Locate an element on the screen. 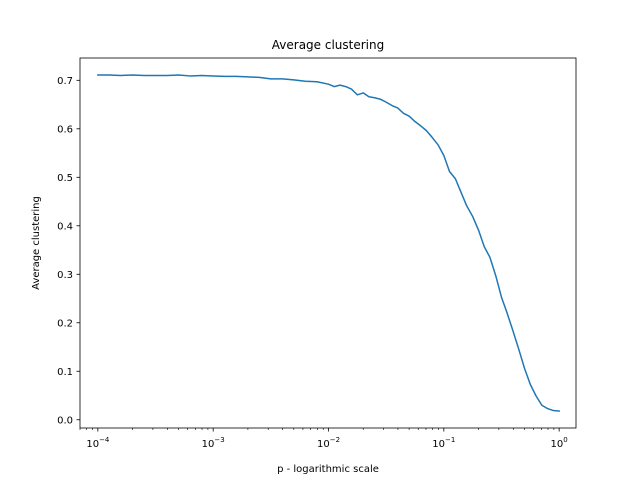 The height and width of the screenshot is (480, 640). x-tick-label: 10⁻² is located at coordinates (328, 443).